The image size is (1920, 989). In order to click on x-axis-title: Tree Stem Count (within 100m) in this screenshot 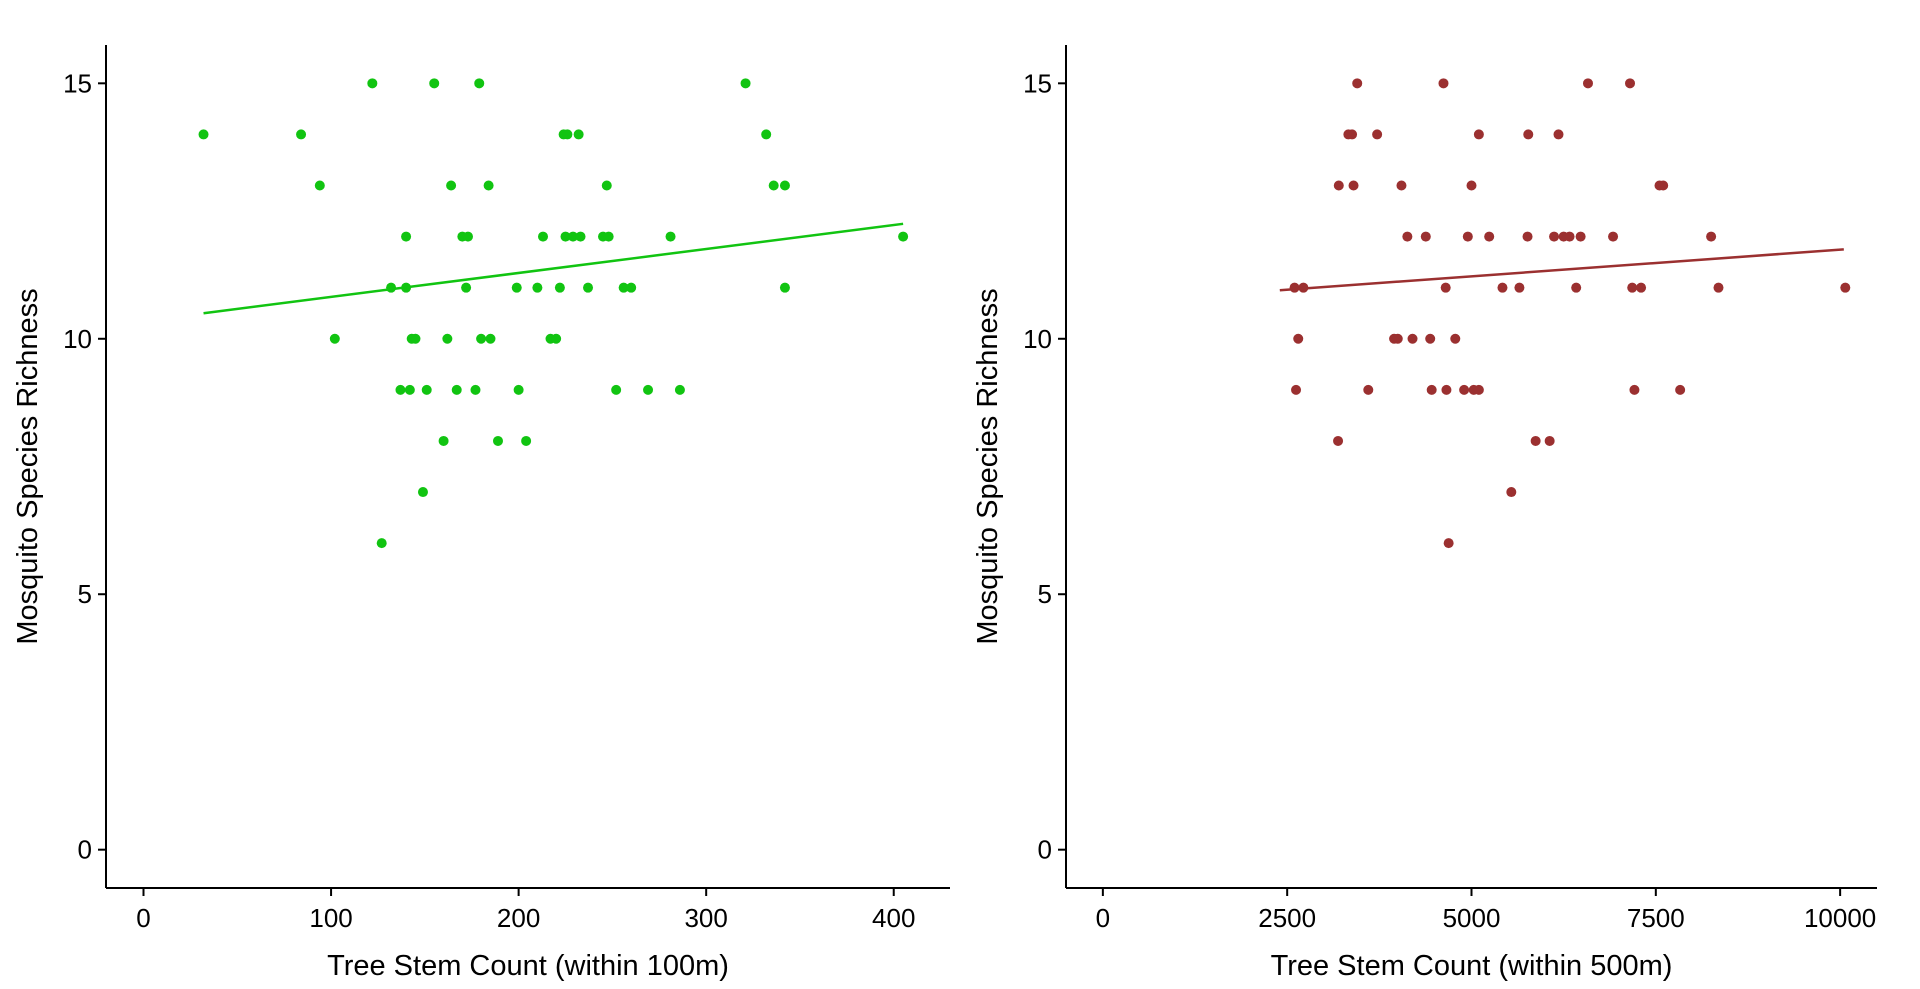, I will do `click(528, 966)`.